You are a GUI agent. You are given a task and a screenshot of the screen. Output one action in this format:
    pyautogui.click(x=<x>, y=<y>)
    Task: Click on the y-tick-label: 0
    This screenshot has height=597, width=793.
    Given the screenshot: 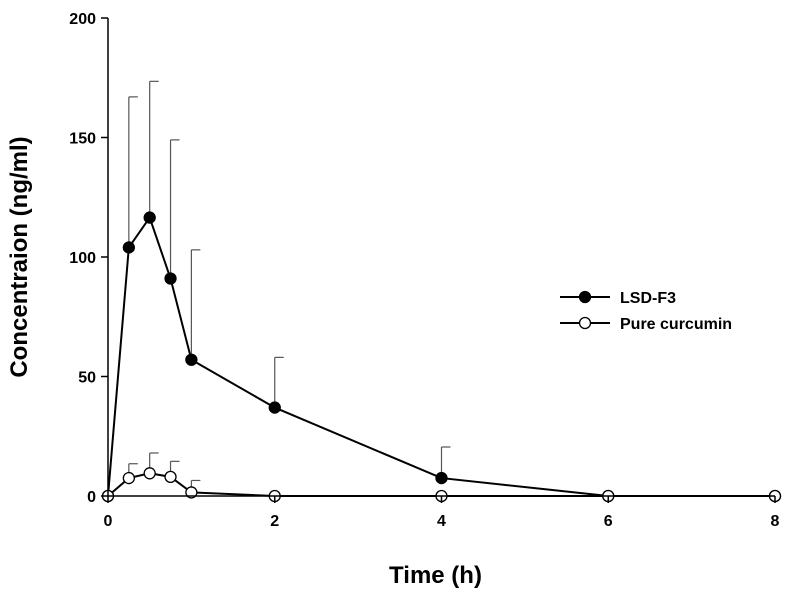 What is the action you would take?
    pyautogui.click(x=91, y=497)
    